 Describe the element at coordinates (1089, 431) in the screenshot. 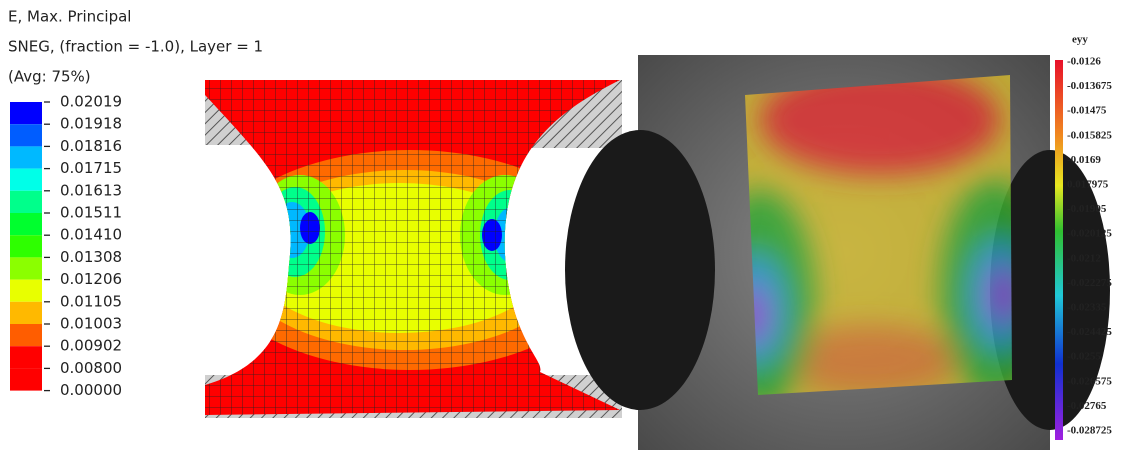

I see `legend-label: -0.028725` at that location.